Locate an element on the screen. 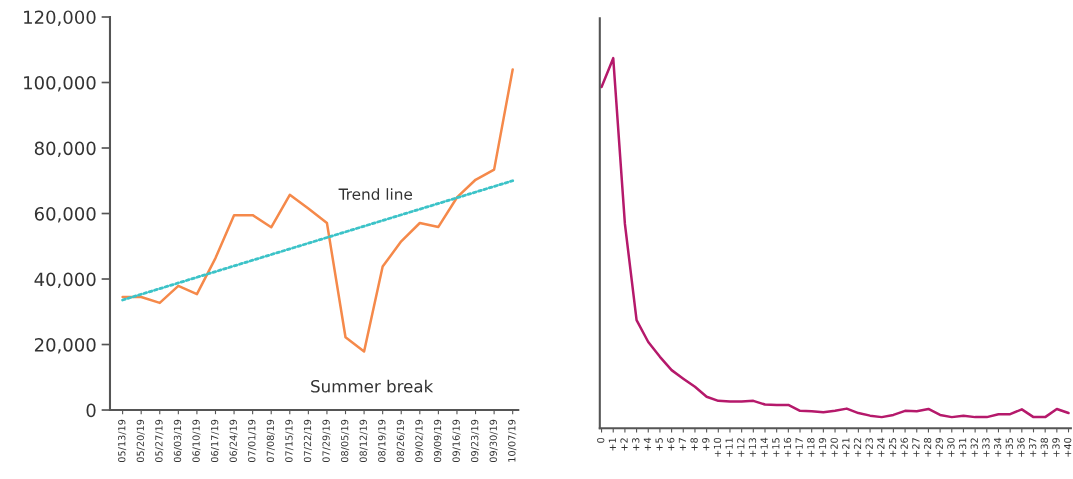 This screenshot has height=479, width=1073. x-tick-label: +40 is located at coordinates (1067, 447).